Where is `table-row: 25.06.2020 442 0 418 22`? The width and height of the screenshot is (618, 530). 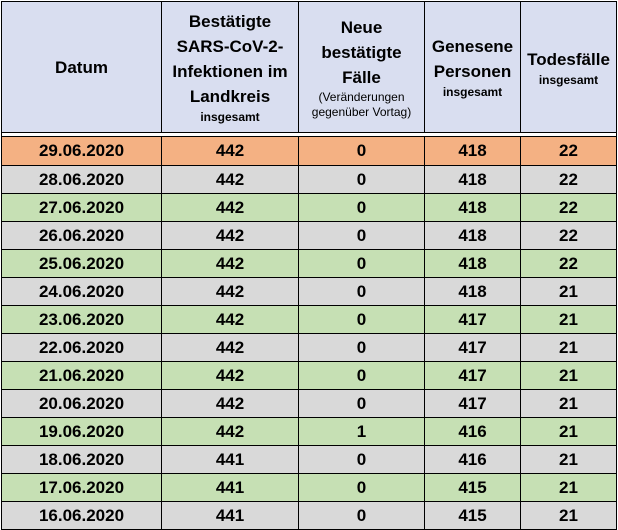
table-row: 25.06.2020 442 0 418 22 is located at coordinates (309, 263).